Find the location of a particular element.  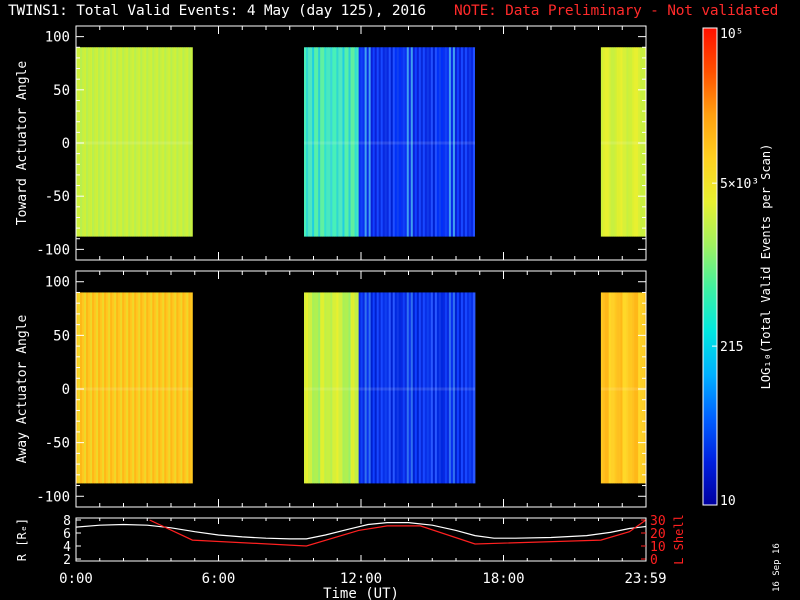

y-axis-label: R [Rₑ] is located at coordinates (22, 539).